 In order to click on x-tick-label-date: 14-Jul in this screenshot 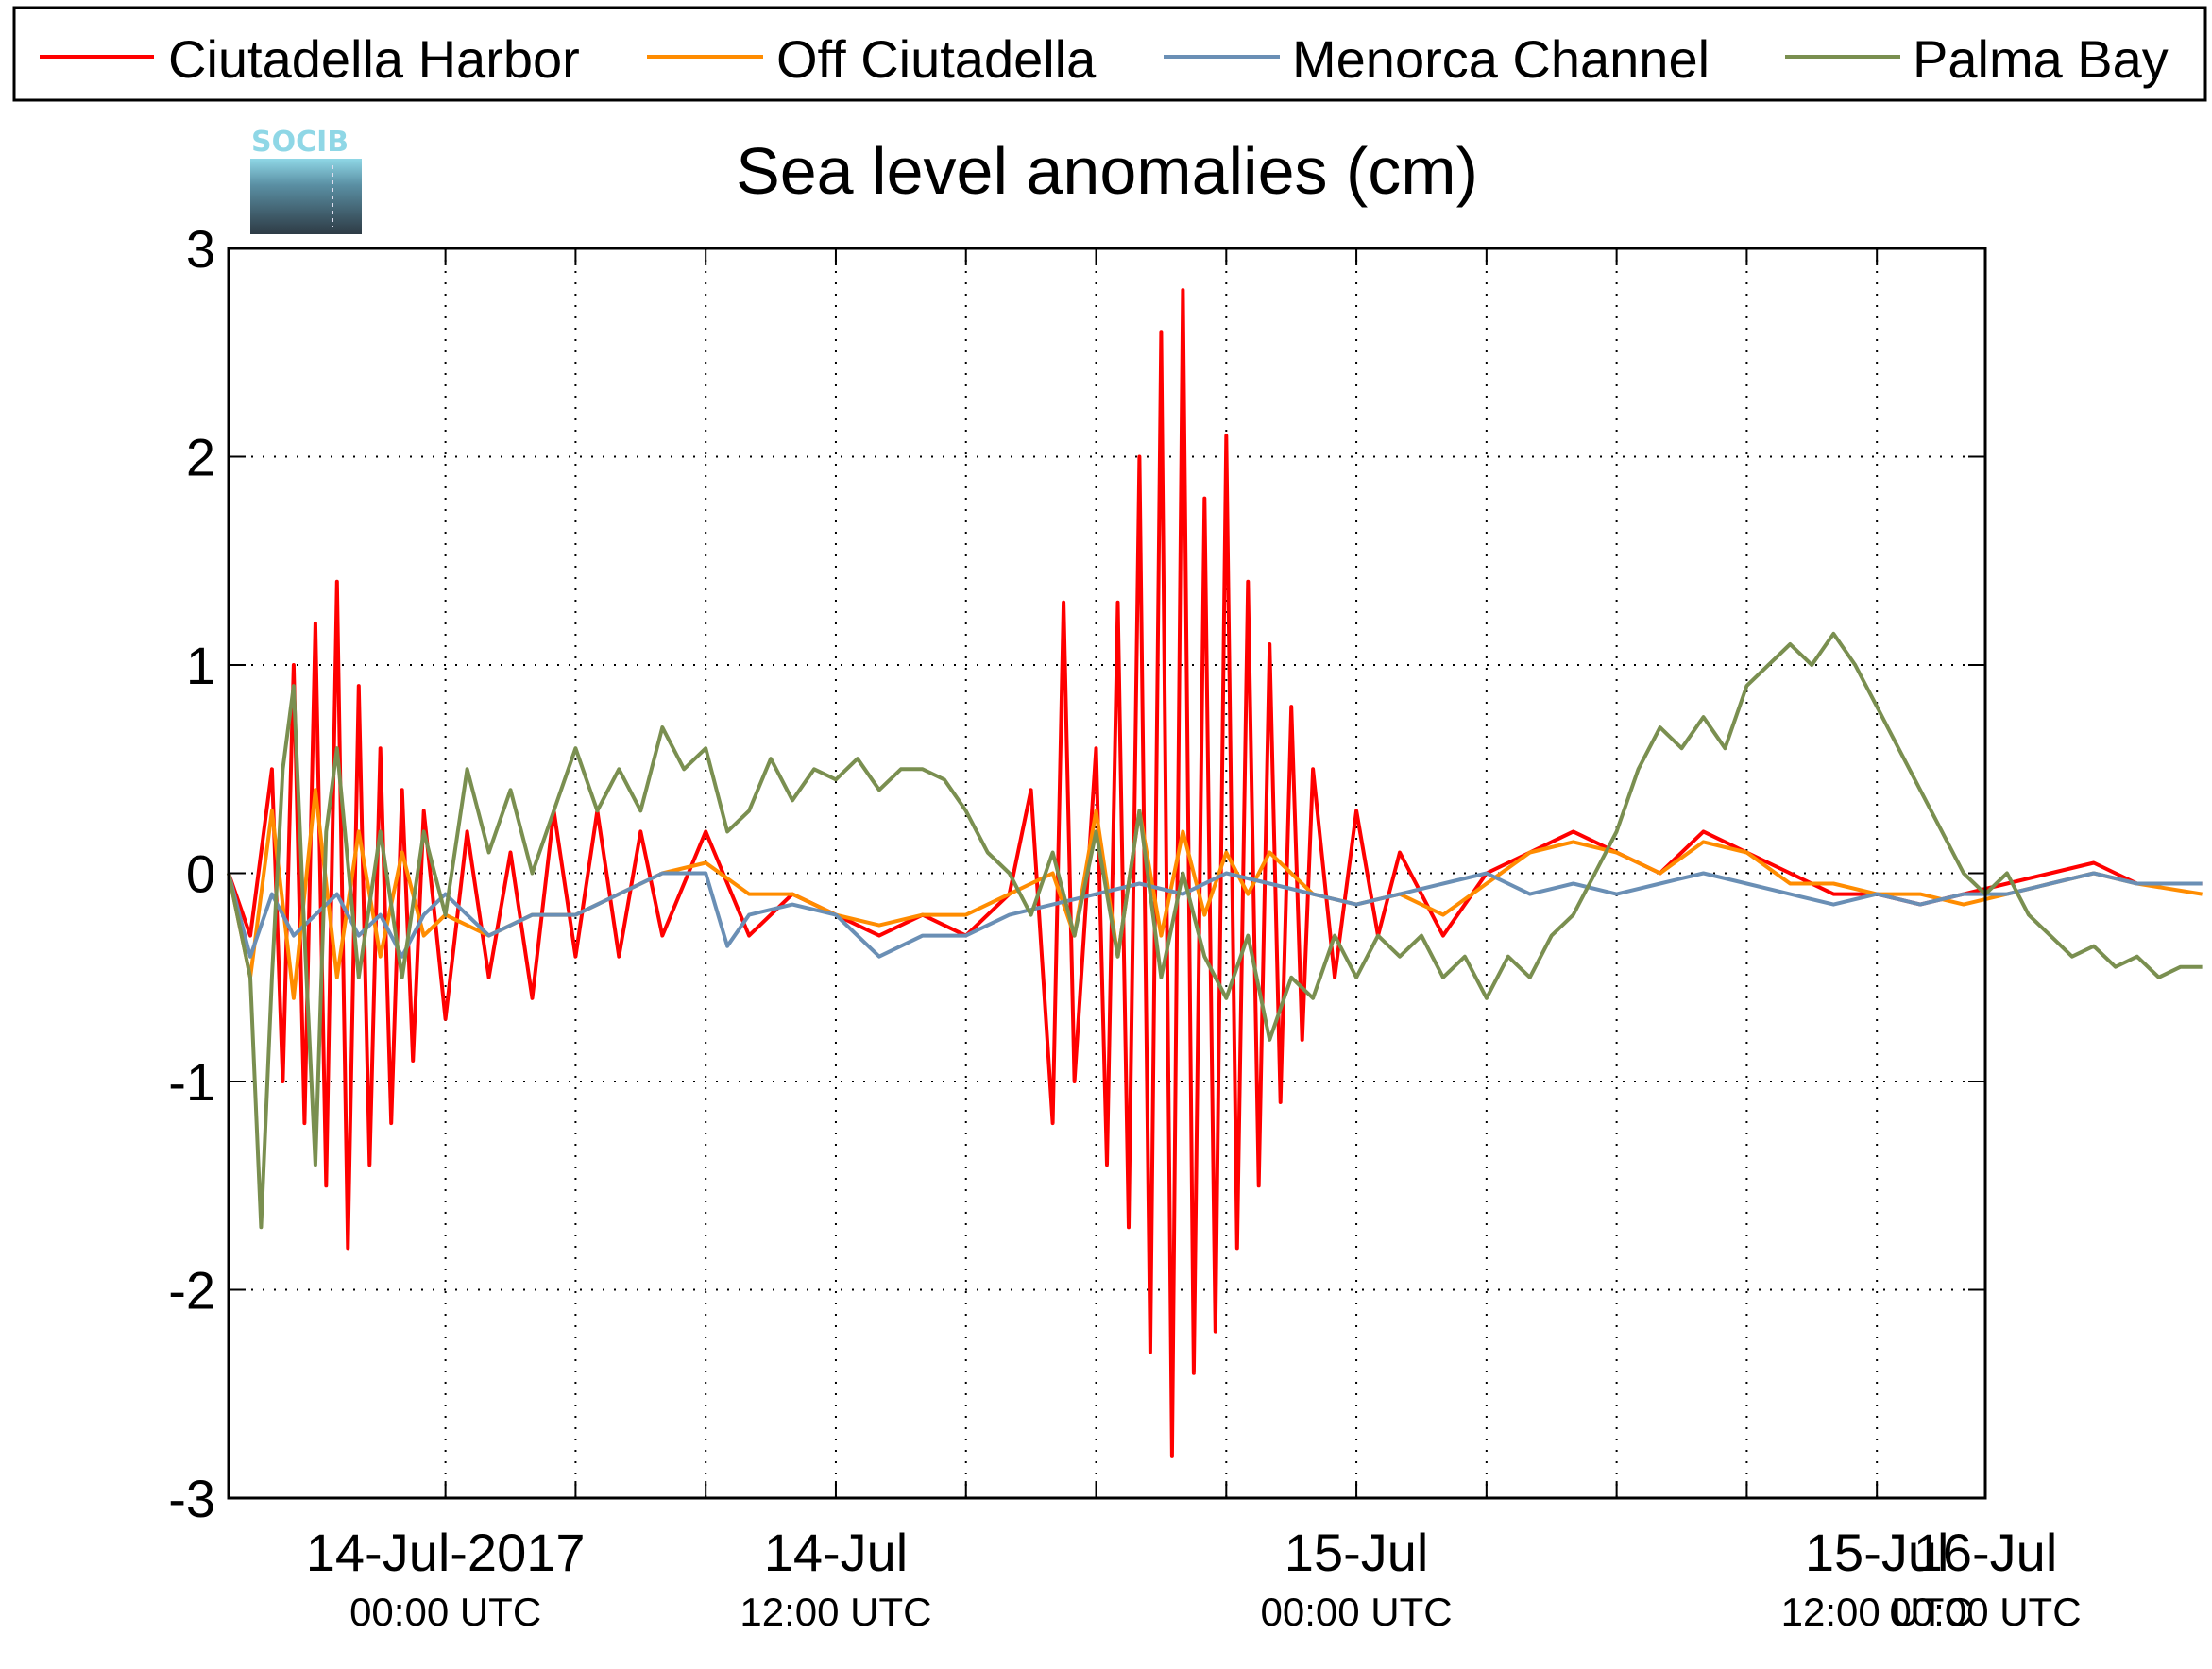, I will do `click(836, 1553)`.